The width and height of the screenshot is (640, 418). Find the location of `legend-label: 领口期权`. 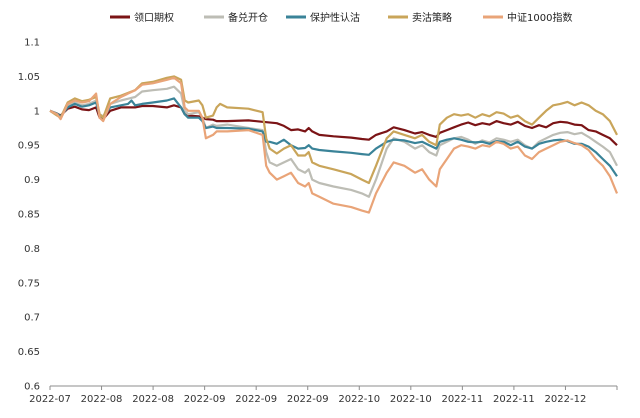

legend-label: 领口期权 is located at coordinates (154, 17).